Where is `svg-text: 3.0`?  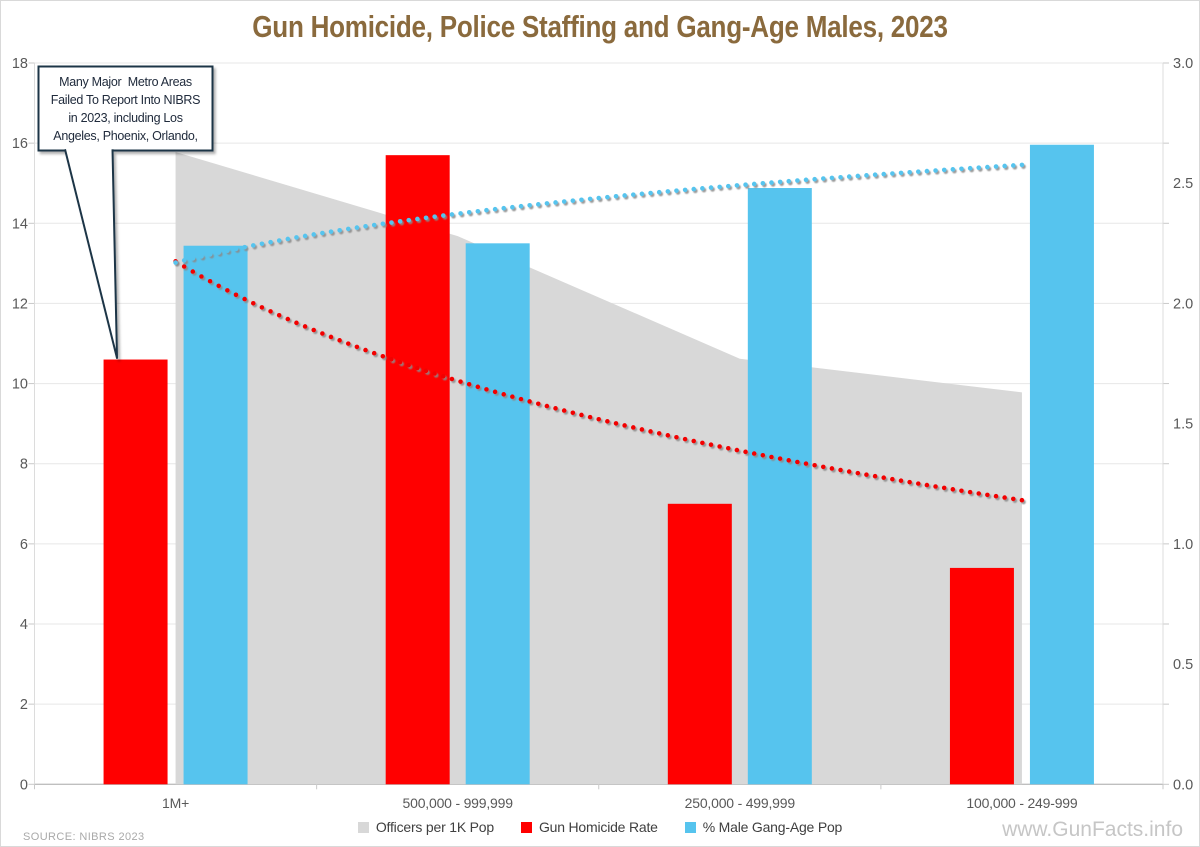
svg-text: 3.0 is located at coordinates (1183, 64).